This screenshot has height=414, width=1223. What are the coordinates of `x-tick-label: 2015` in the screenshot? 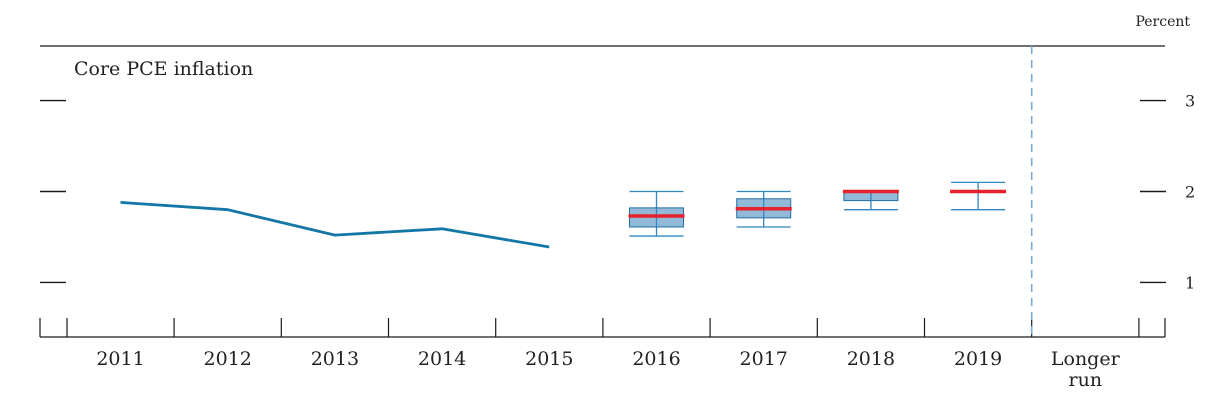 It's located at (549, 359).